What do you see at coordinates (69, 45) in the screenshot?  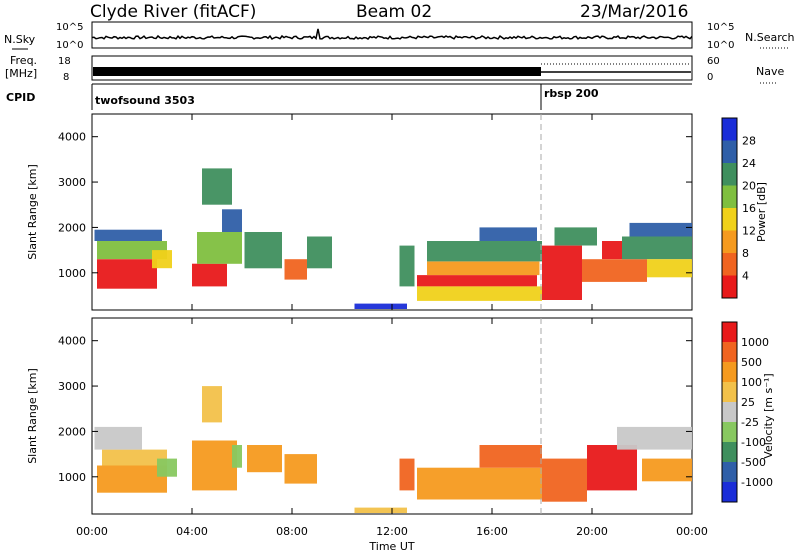 I see `nsky-tick-bottom: 10^0` at bounding box center [69, 45].